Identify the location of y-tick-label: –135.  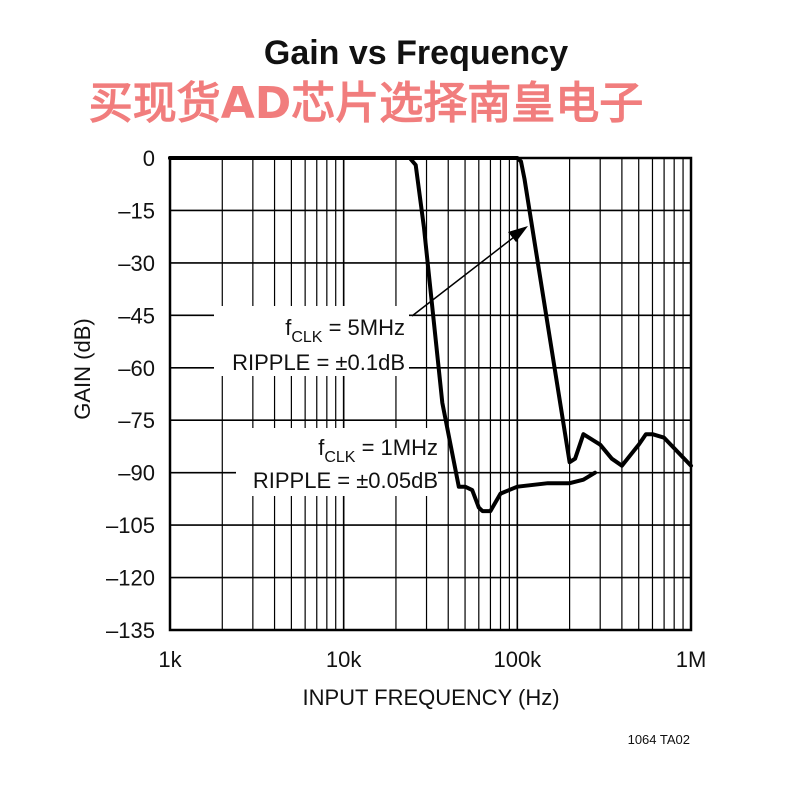
(130, 630).